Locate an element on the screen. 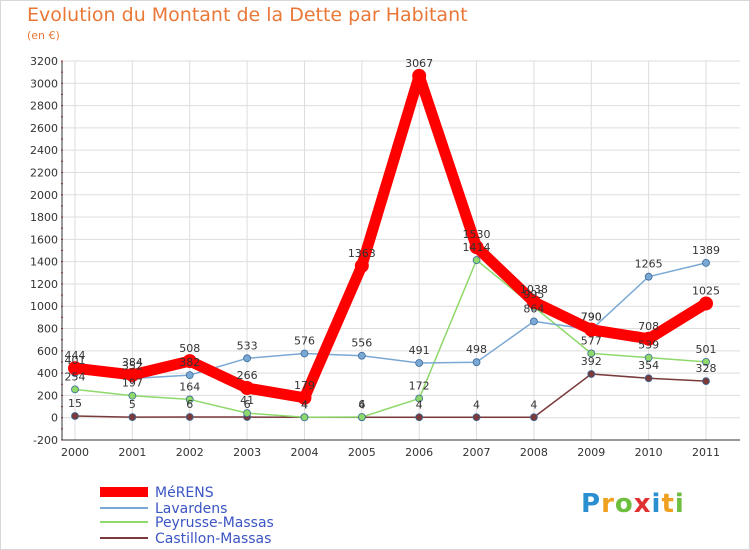 The height and width of the screenshot is (550, 750). data-label: 172 is located at coordinates (419, 386).